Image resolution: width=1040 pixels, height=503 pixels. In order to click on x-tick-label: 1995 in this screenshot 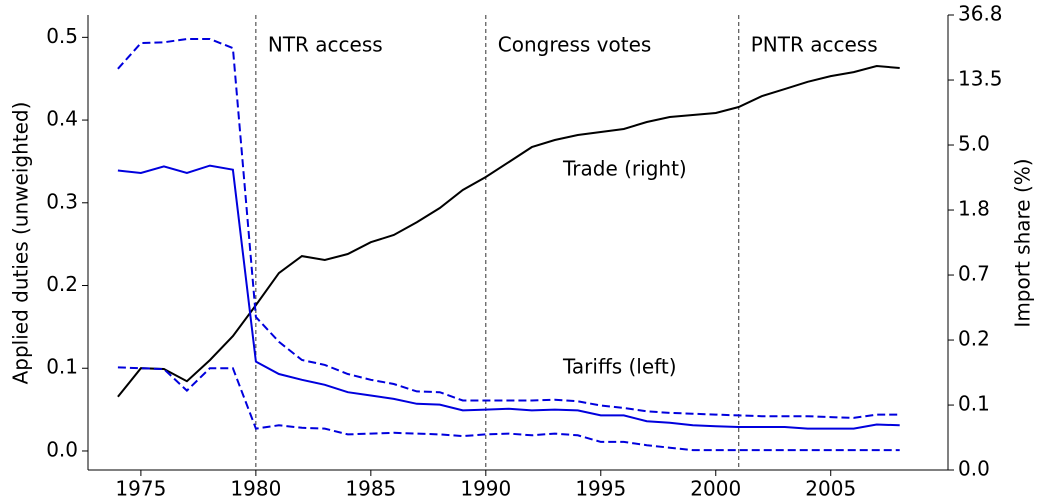, I will do `click(600, 489)`.